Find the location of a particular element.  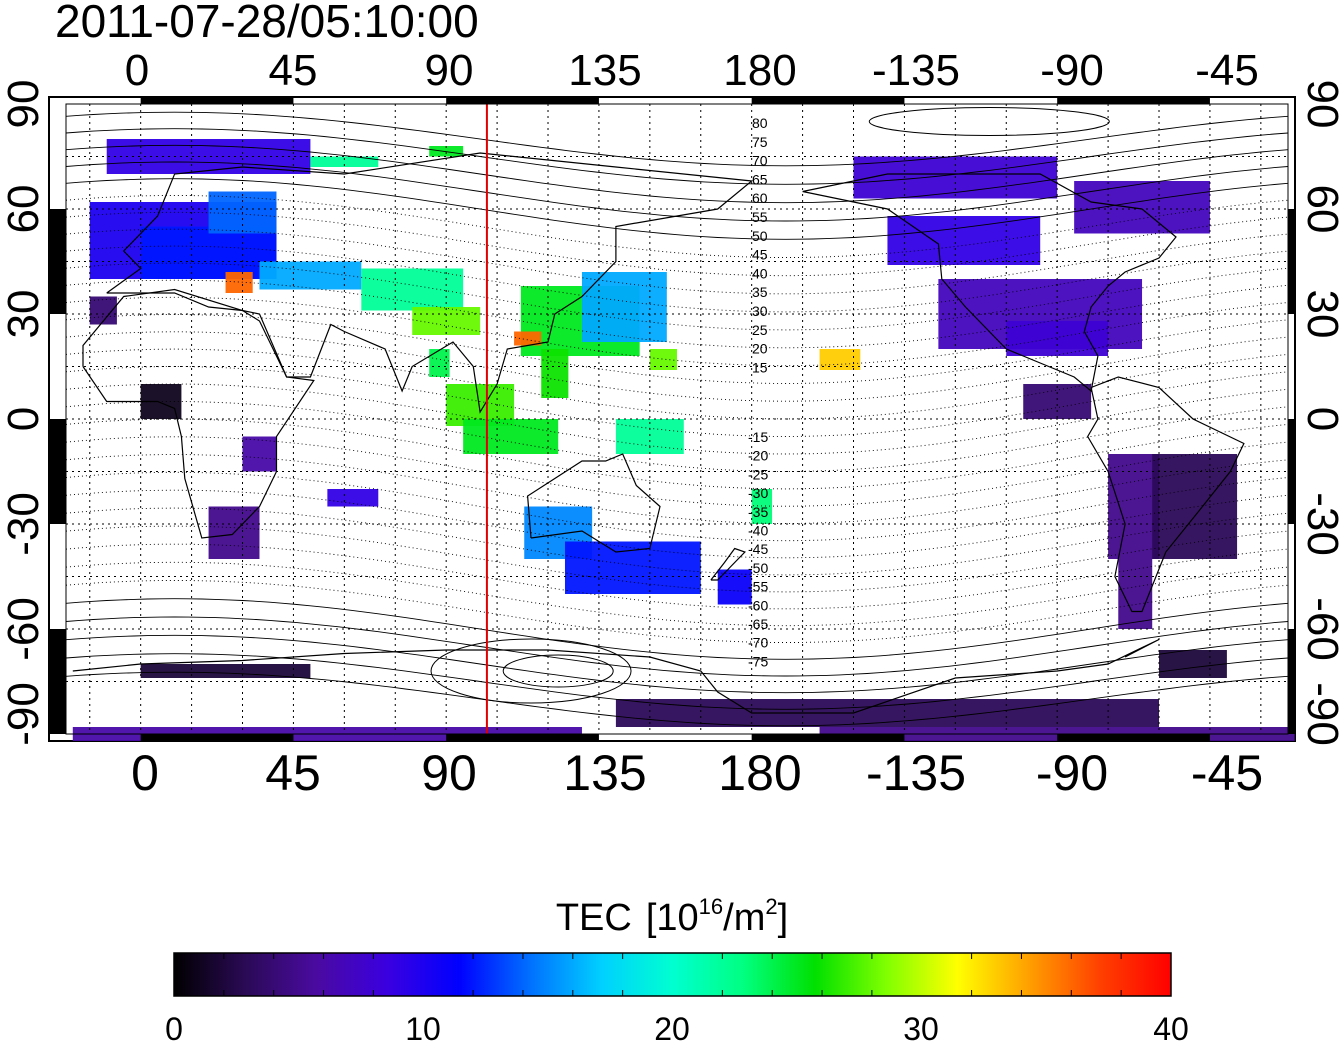

colorbar-unit-post: ] is located at coordinates (783, 918).